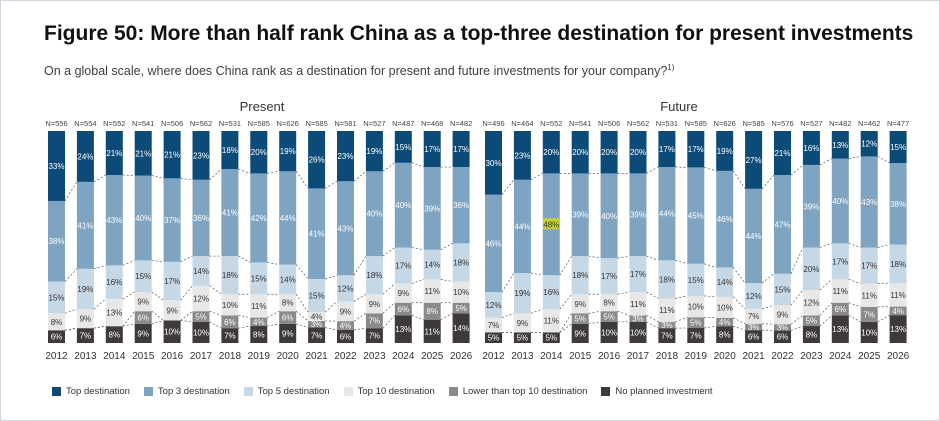  What do you see at coordinates (201, 356) in the screenshot?
I see `year-tick-label: 2017` at bounding box center [201, 356].